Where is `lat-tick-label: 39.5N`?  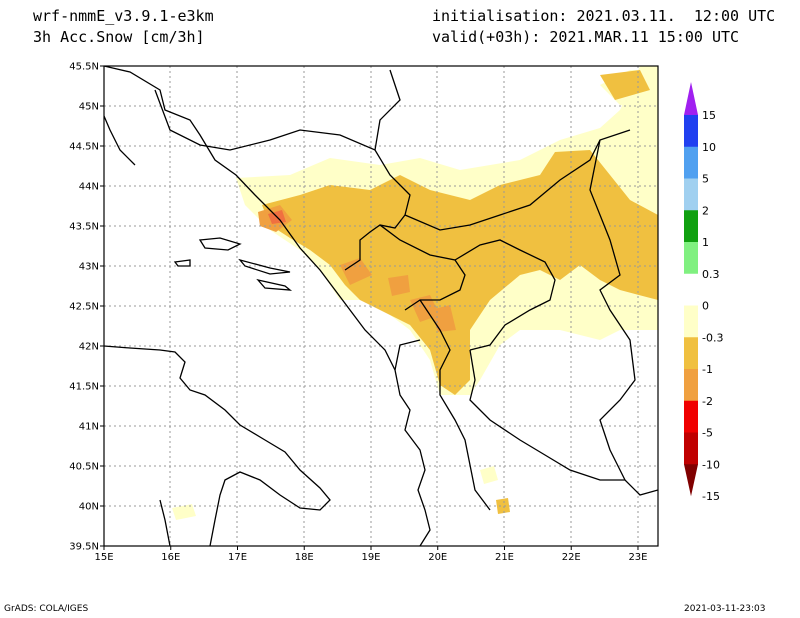
lat-tick-label: 39.5N is located at coordinates (84, 547).